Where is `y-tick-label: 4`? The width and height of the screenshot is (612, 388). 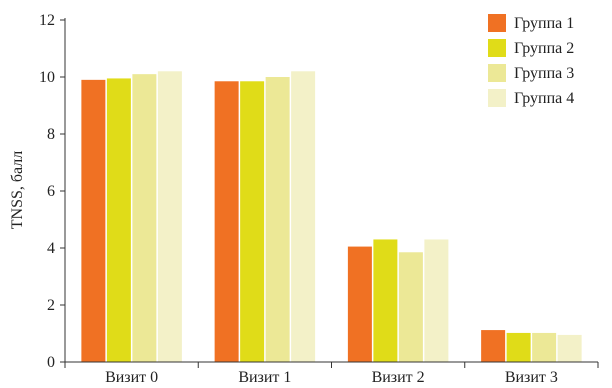
y-tick-label: 4 is located at coordinates (51, 248).